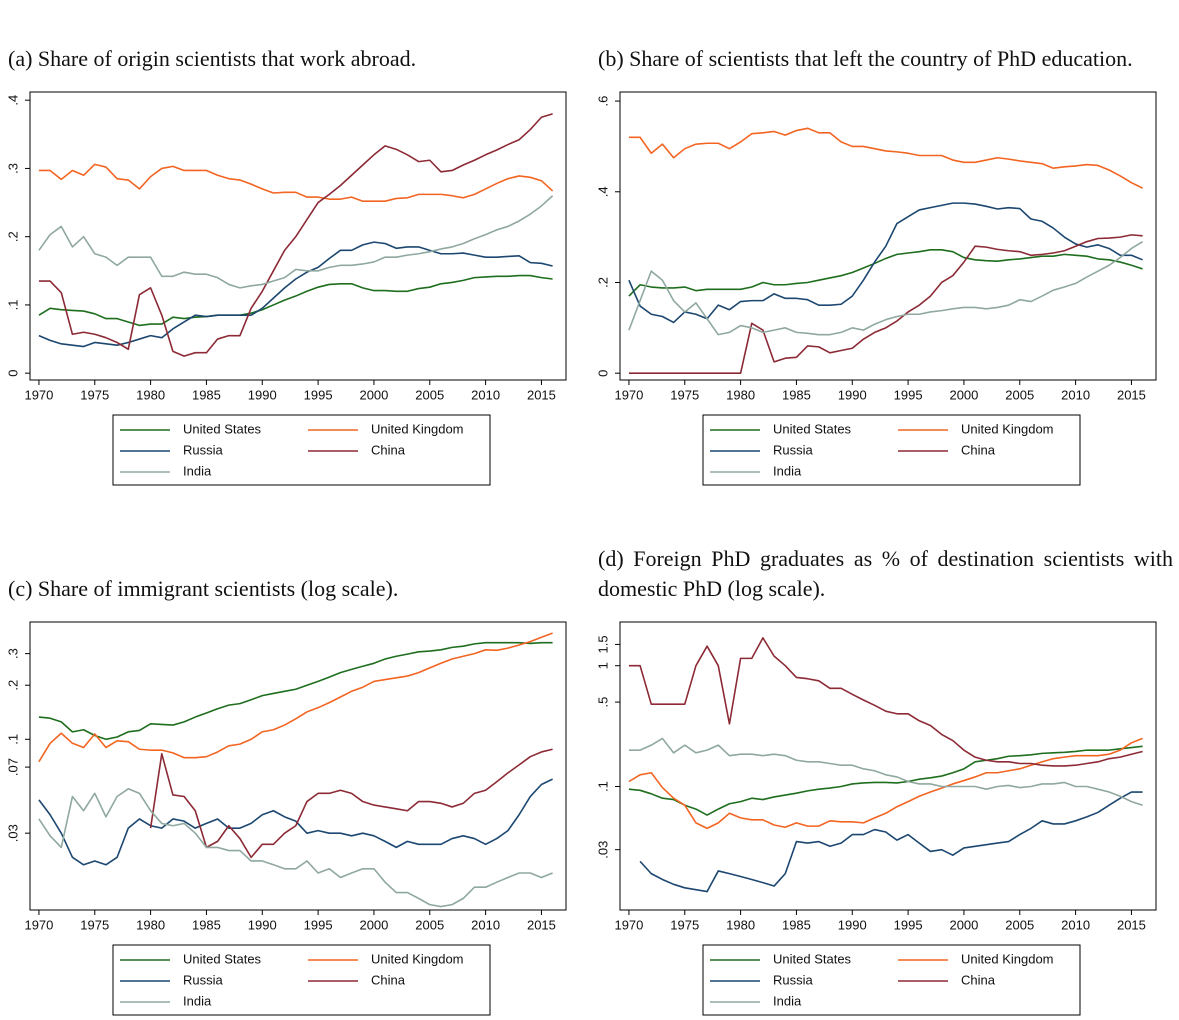  Describe the element at coordinates (94, 924) in the screenshot. I see `x-tick-label: 1975` at that location.